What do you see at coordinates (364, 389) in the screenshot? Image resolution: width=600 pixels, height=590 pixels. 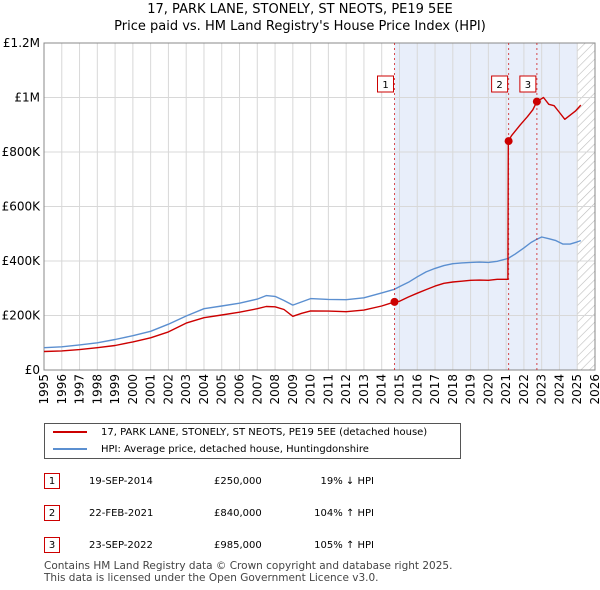 I see `x-tick-label: 2013` at bounding box center [364, 389].